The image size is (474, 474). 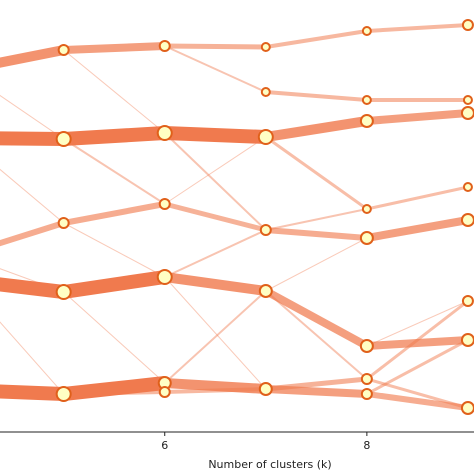 I want to click on x-tick-label: 8, so click(x=366, y=445).